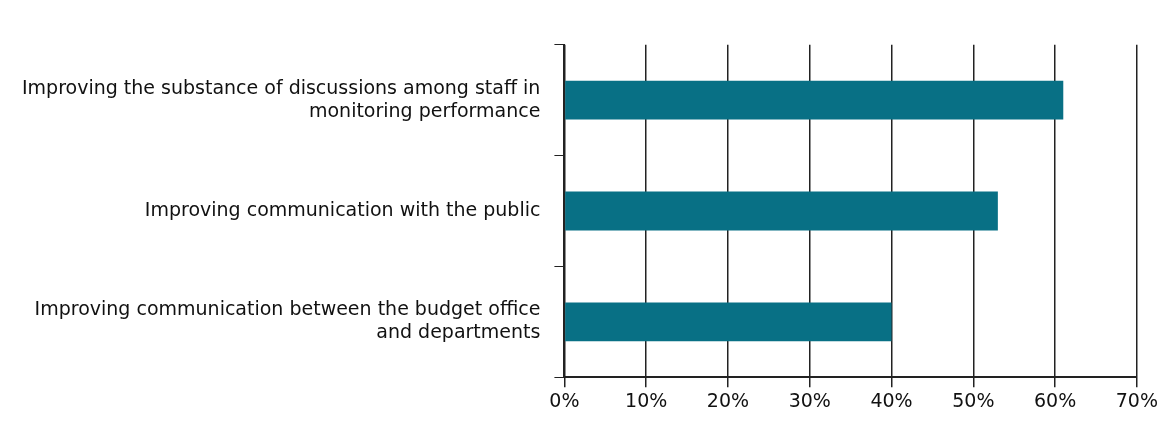 This screenshot has height=424, width=1169. I want to click on y-tick-label: Improving the substance of discussions among staff in monitoring performance, so click(281, 98).